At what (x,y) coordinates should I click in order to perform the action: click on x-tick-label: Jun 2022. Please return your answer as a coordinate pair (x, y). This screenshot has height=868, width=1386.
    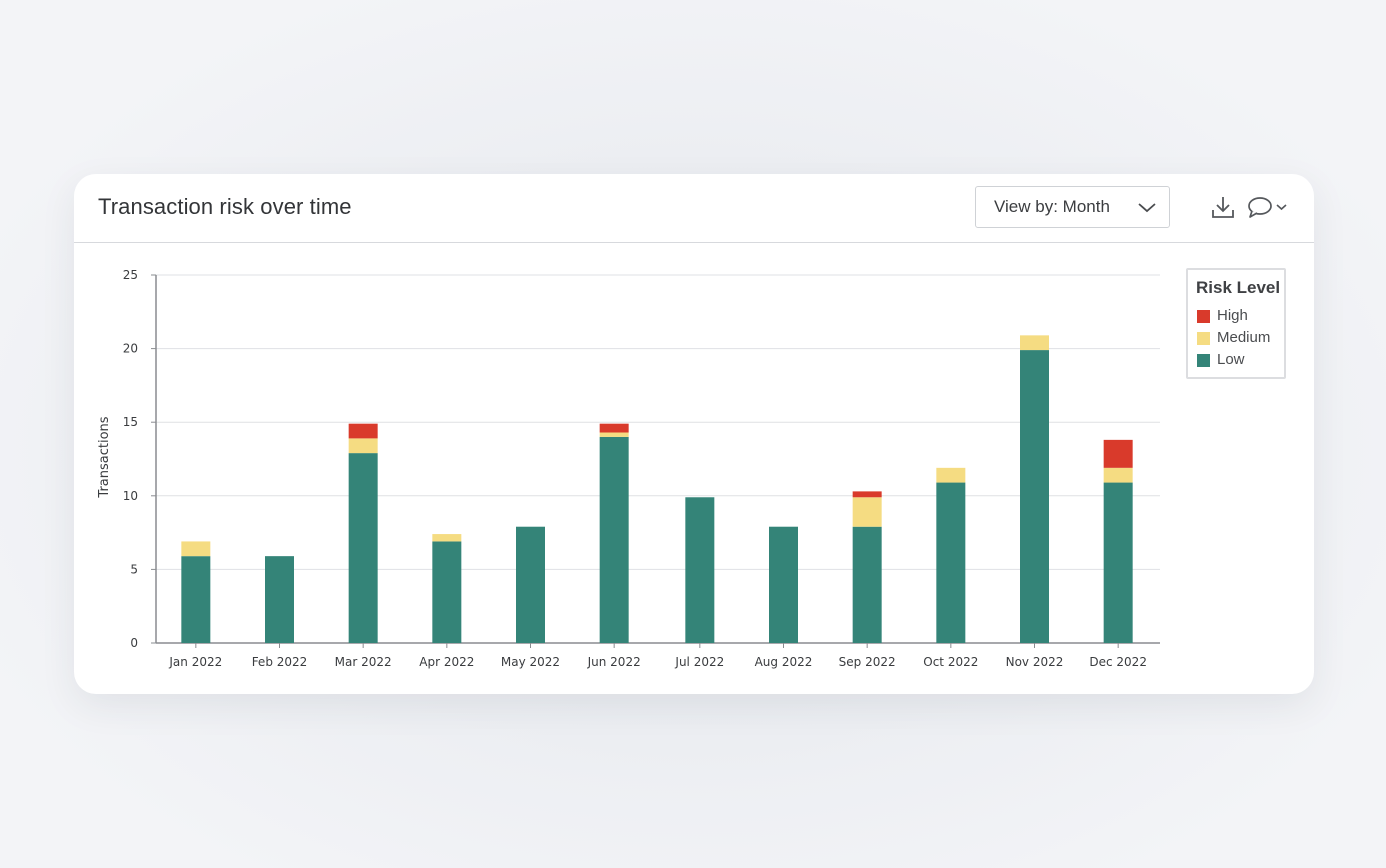
    Looking at the image, I should click on (614, 662).